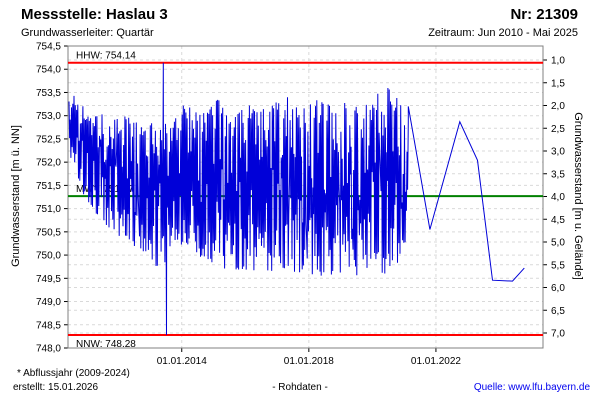 This screenshot has width=600, height=400. What do you see at coordinates (106, 344) in the screenshot?
I see `nnw-label: NNW: 748.28` at bounding box center [106, 344].